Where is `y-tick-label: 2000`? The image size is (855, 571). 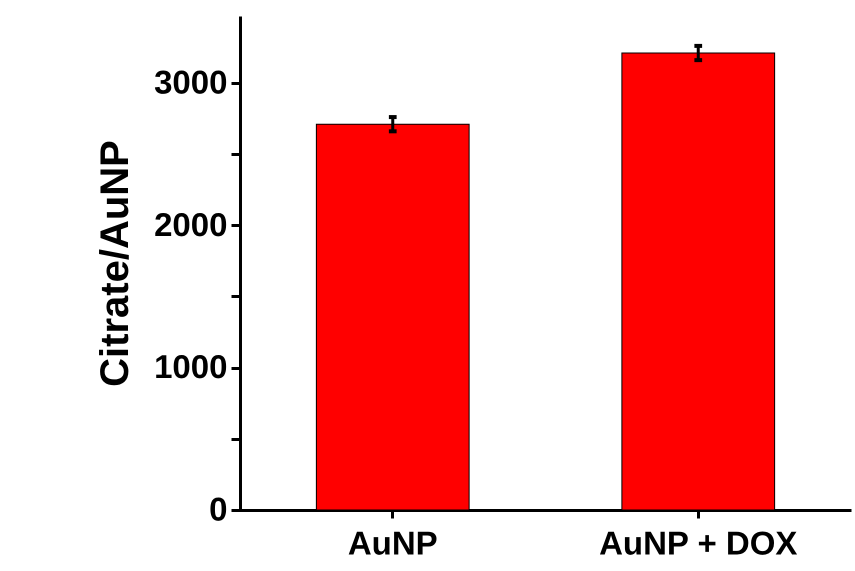 y-tick-label: 2000 is located at coordinates (191, 224).